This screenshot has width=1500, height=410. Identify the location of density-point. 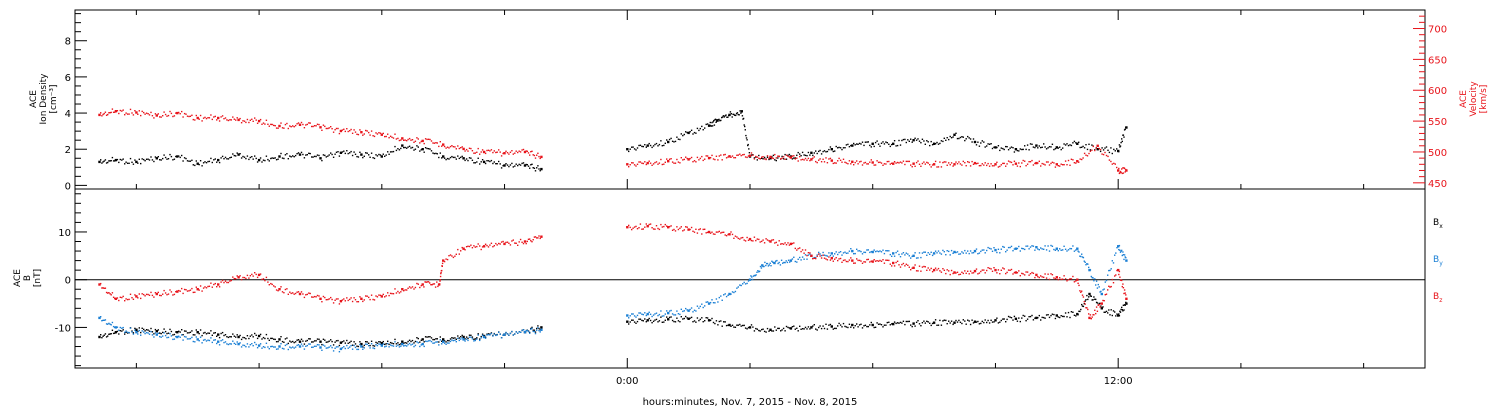
(995, 147).